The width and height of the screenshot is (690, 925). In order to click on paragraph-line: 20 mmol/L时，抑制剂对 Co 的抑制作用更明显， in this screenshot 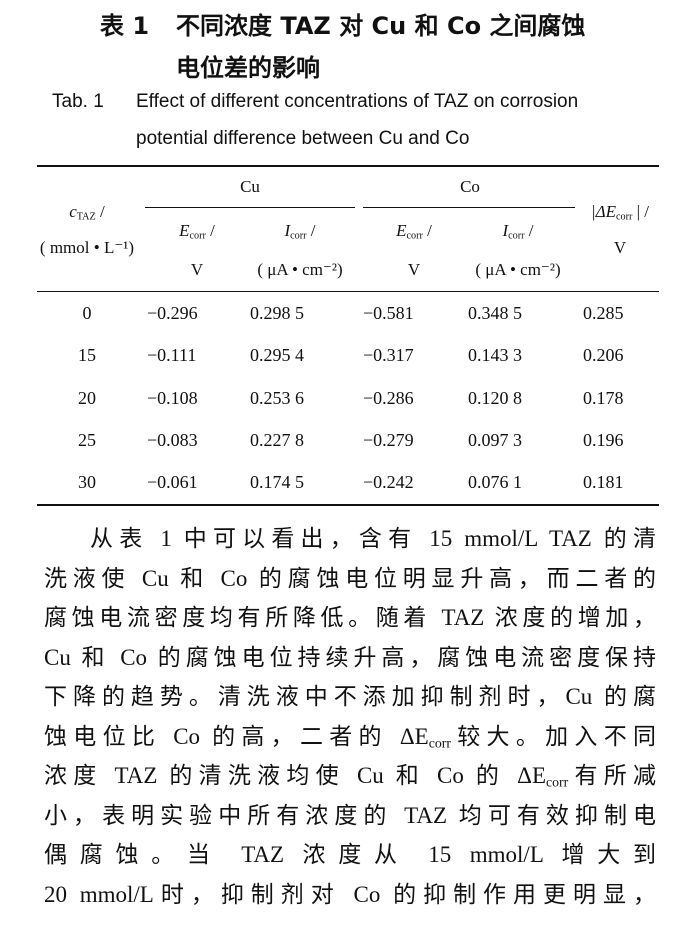, I will do `click(350, 892)`.